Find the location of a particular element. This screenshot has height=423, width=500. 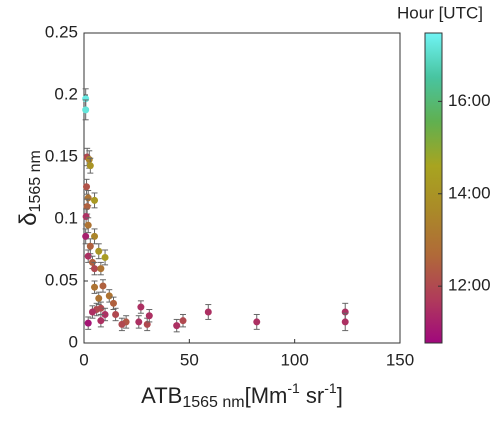

colorbar-tick-label: 12:00 is located at coordinates (469, 285).